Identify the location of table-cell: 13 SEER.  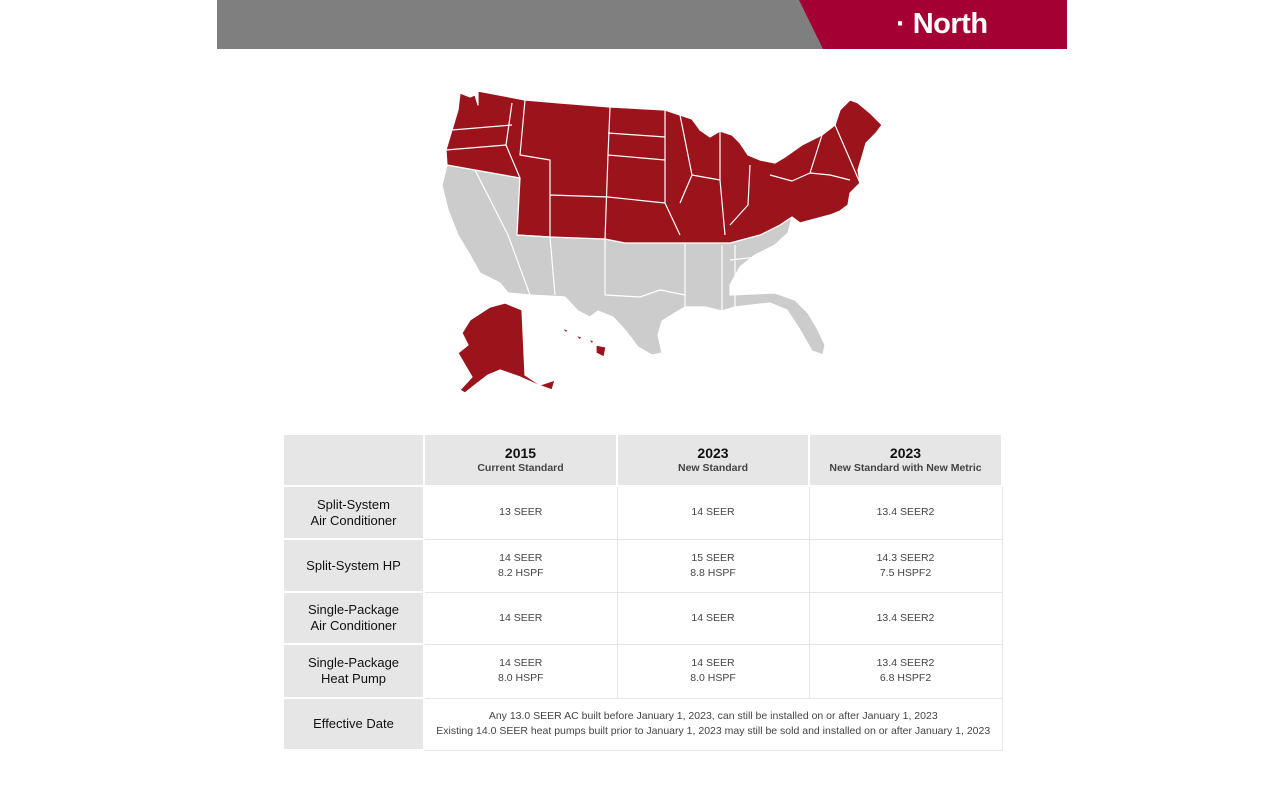
(520, 512).